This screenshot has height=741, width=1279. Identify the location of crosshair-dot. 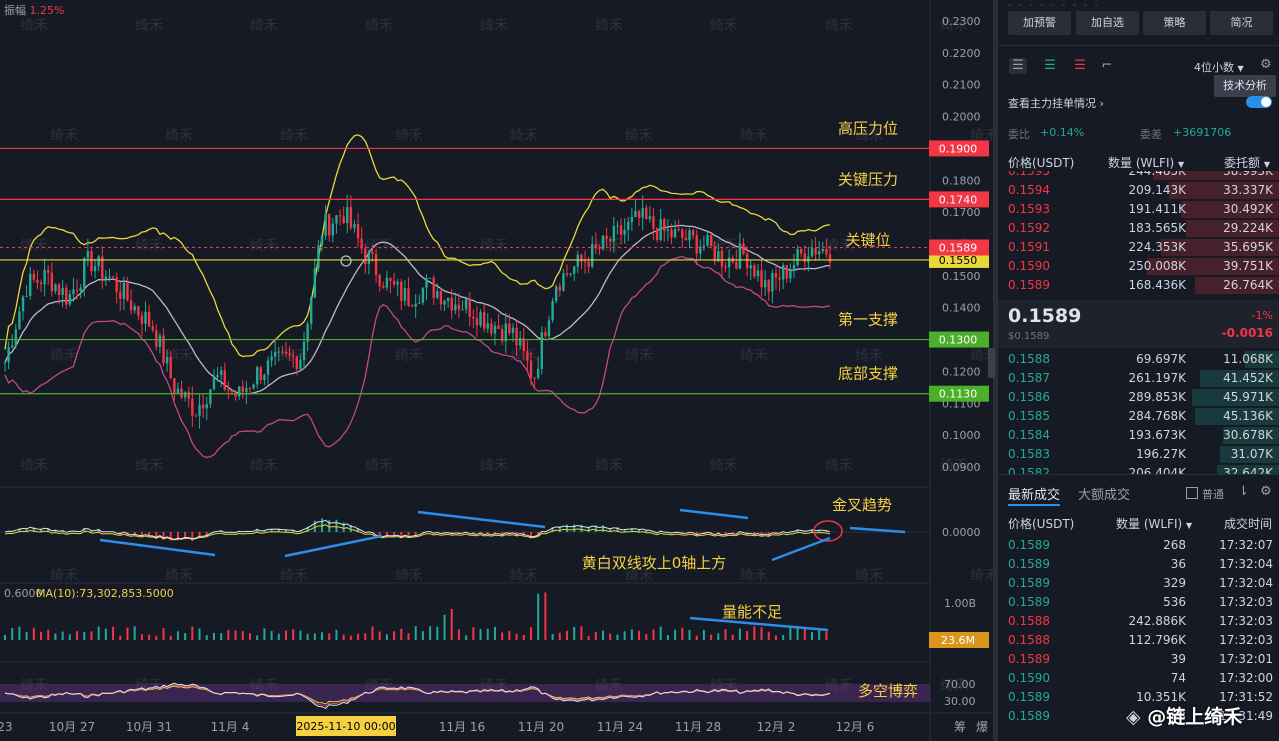
(346, 261).